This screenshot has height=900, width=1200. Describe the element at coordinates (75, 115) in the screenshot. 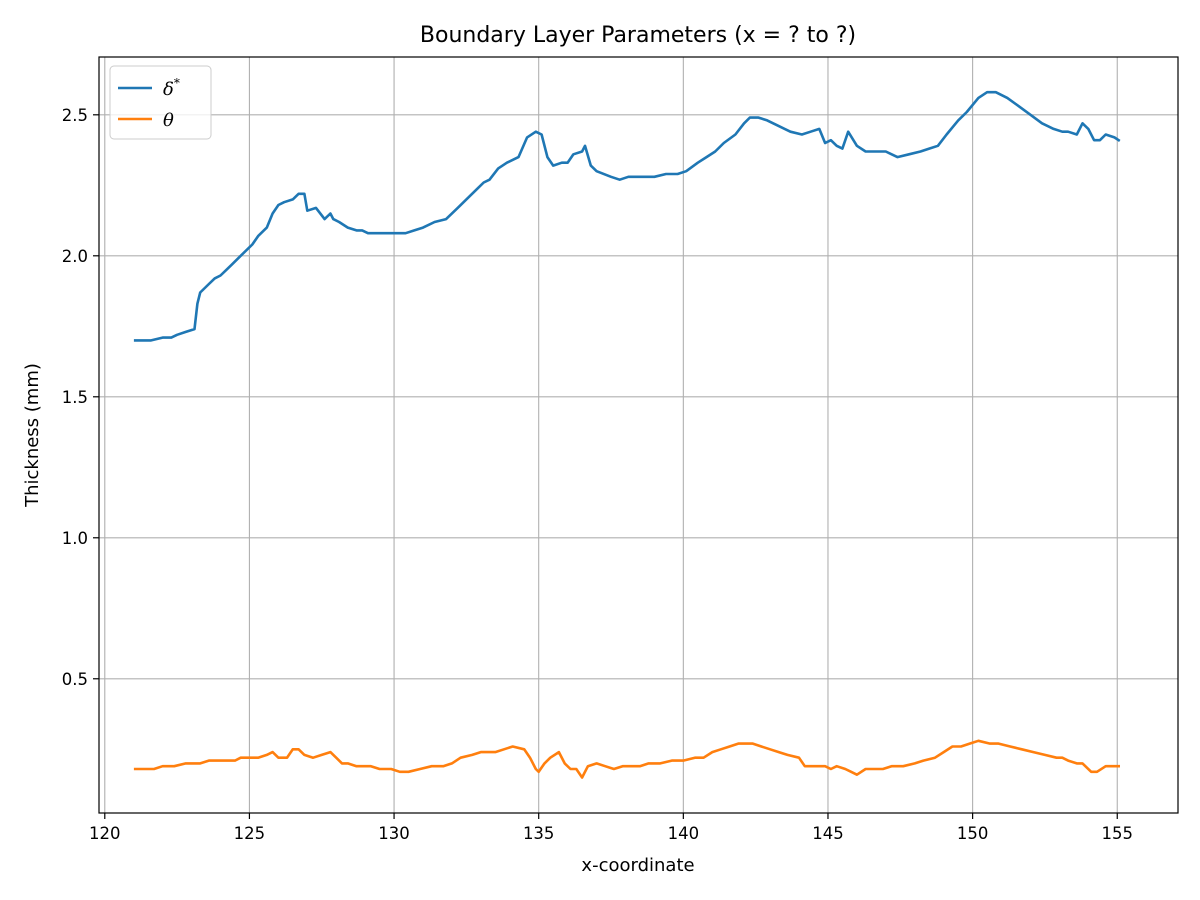

I see `y-tick-label-4: 2.5` at that location.